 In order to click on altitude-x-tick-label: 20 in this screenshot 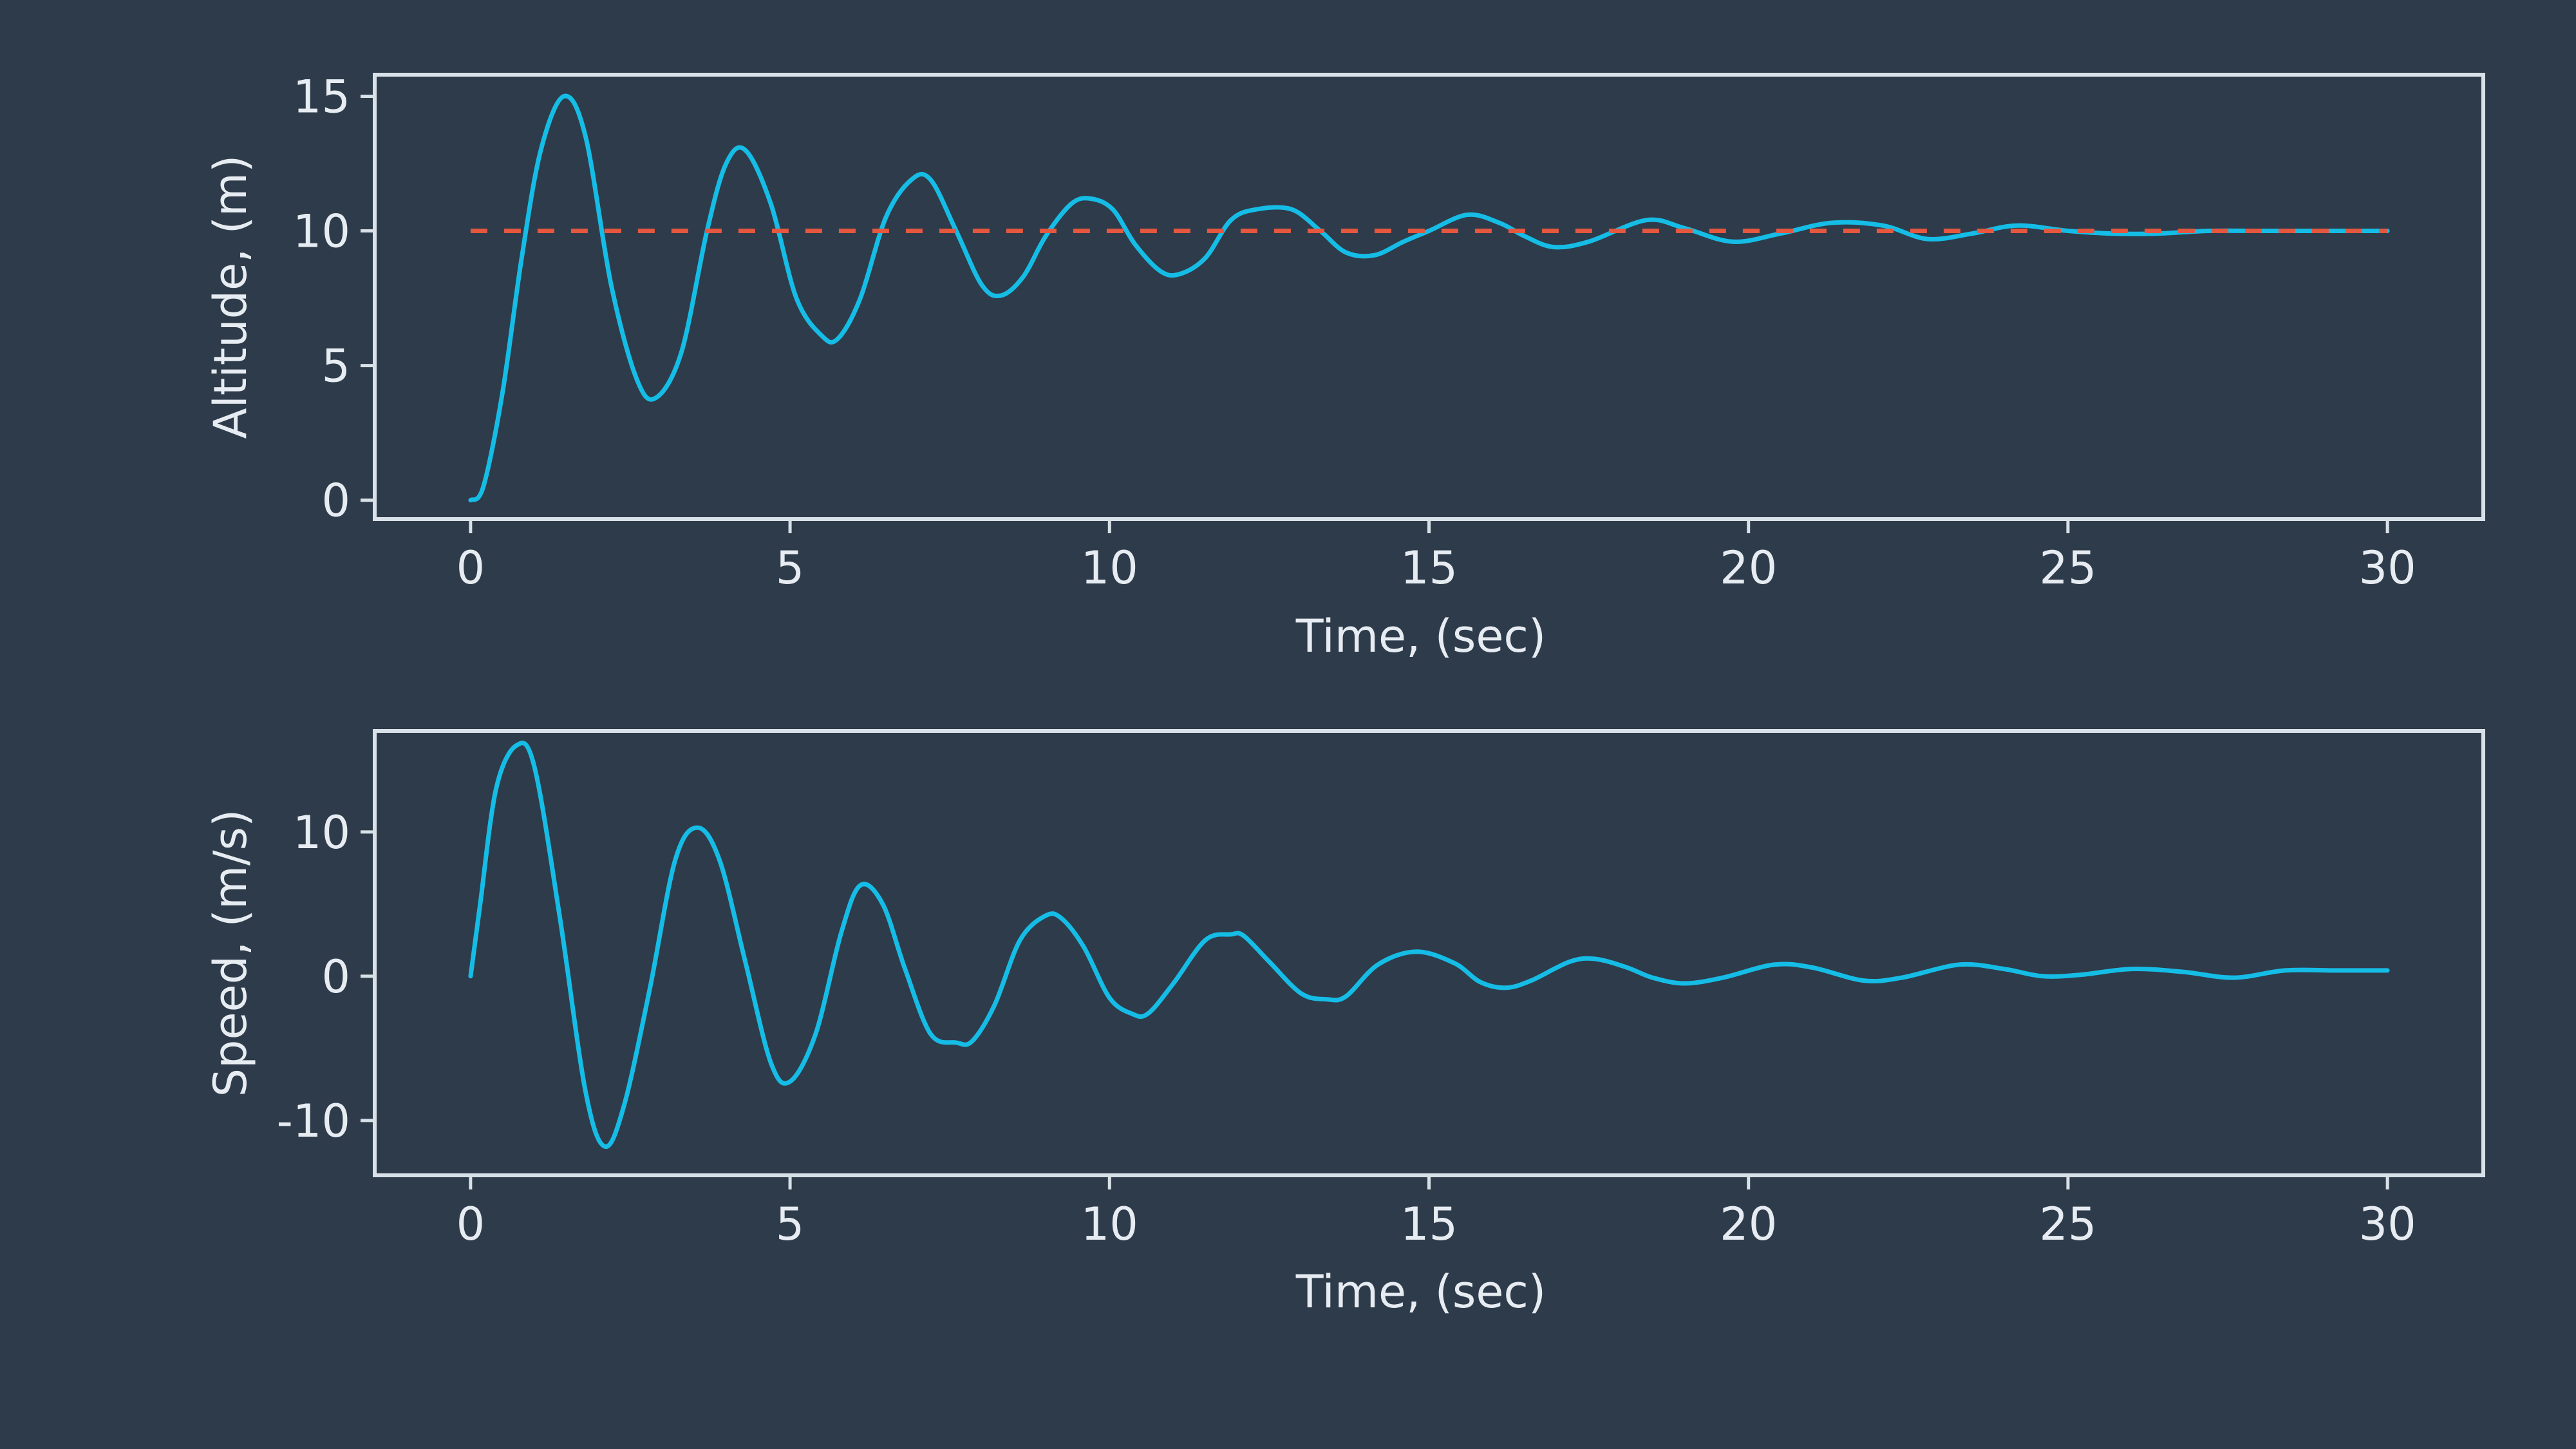, I will do `click(1748, 568)`.